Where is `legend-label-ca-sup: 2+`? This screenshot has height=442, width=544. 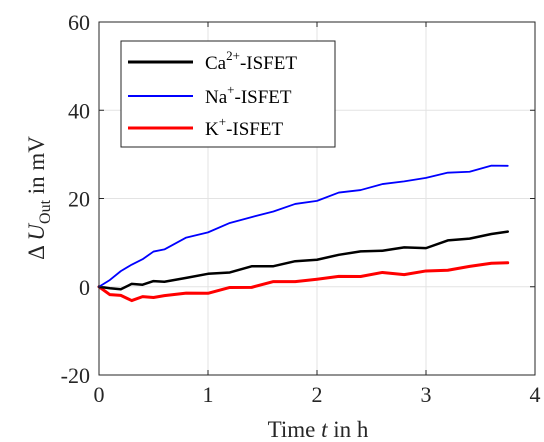
legend-label-ca-sup: 2+ is located at coordinates (233, 55).